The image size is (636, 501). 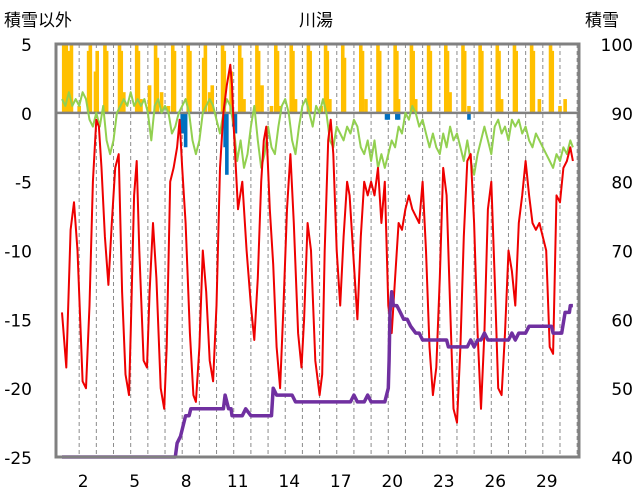 What do you see at coordinates (622, 184) in the screenshot?
I see `right-tick-label: 80` at bounding box center [622, 184].